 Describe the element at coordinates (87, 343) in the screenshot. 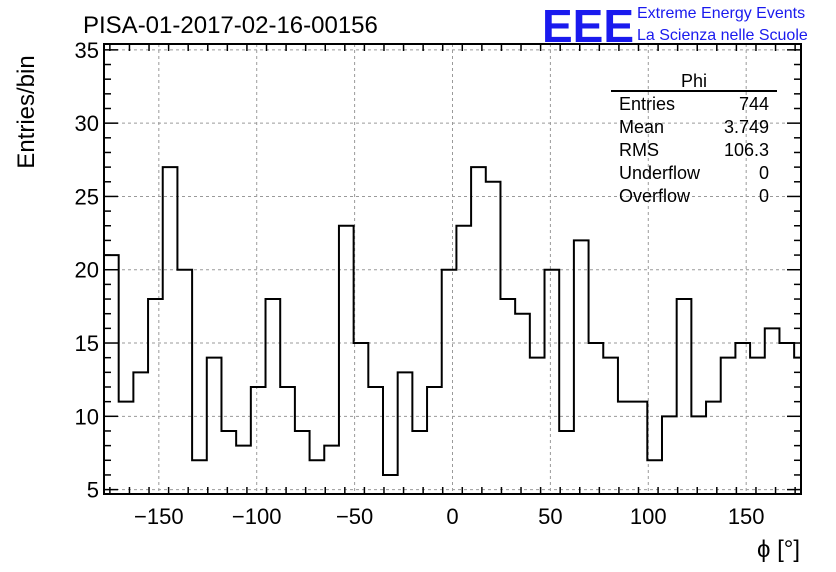

I see `y-tick-label: 15` at that location.